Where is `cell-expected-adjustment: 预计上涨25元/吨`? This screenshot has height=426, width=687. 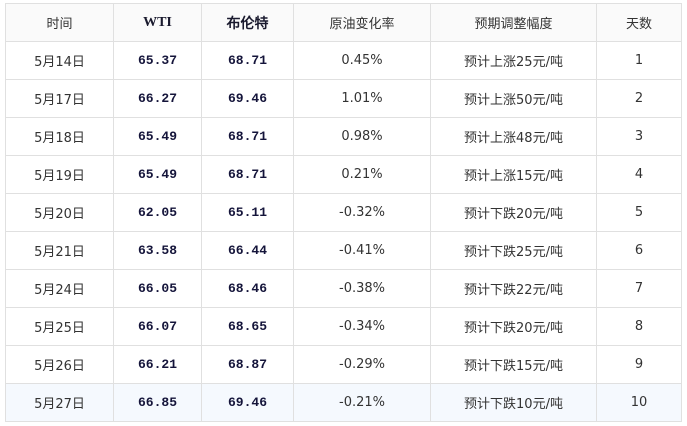 cell-expected-adjustment: 预计上涨25元/吨 is located at coordinates (513, 60).